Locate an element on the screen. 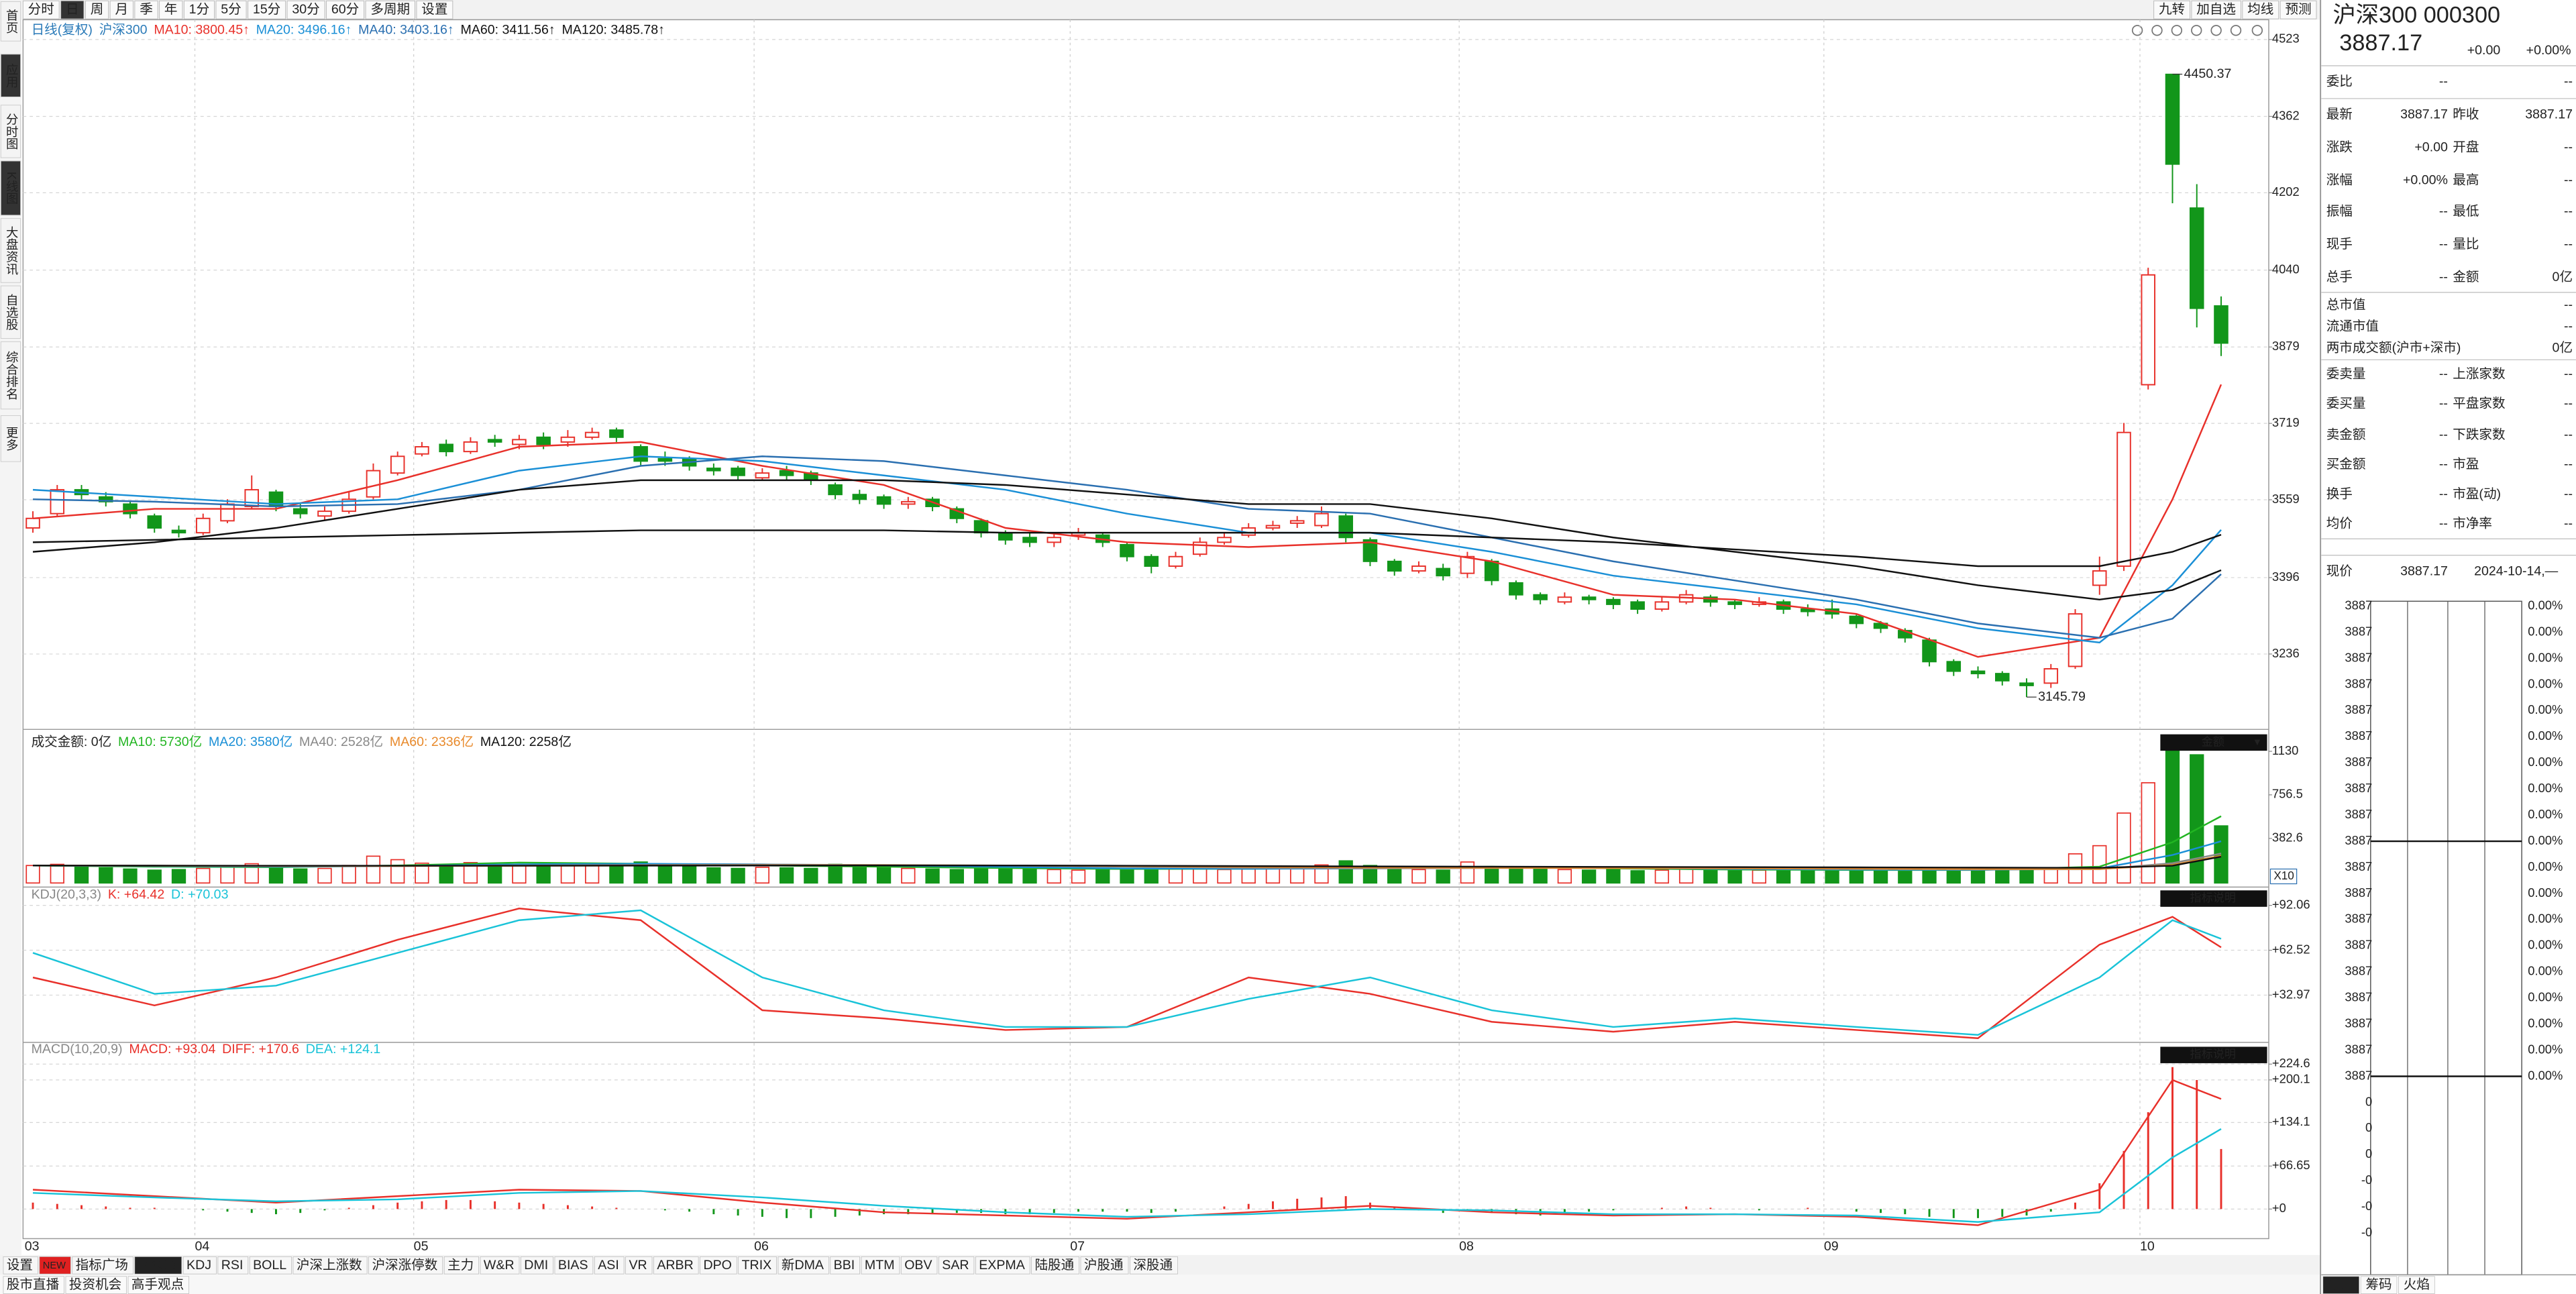 Image resolution: width=2576 pixels, height=1294 pixels. indicator-tab: 新DMA is located at coordinates (803, 1265).